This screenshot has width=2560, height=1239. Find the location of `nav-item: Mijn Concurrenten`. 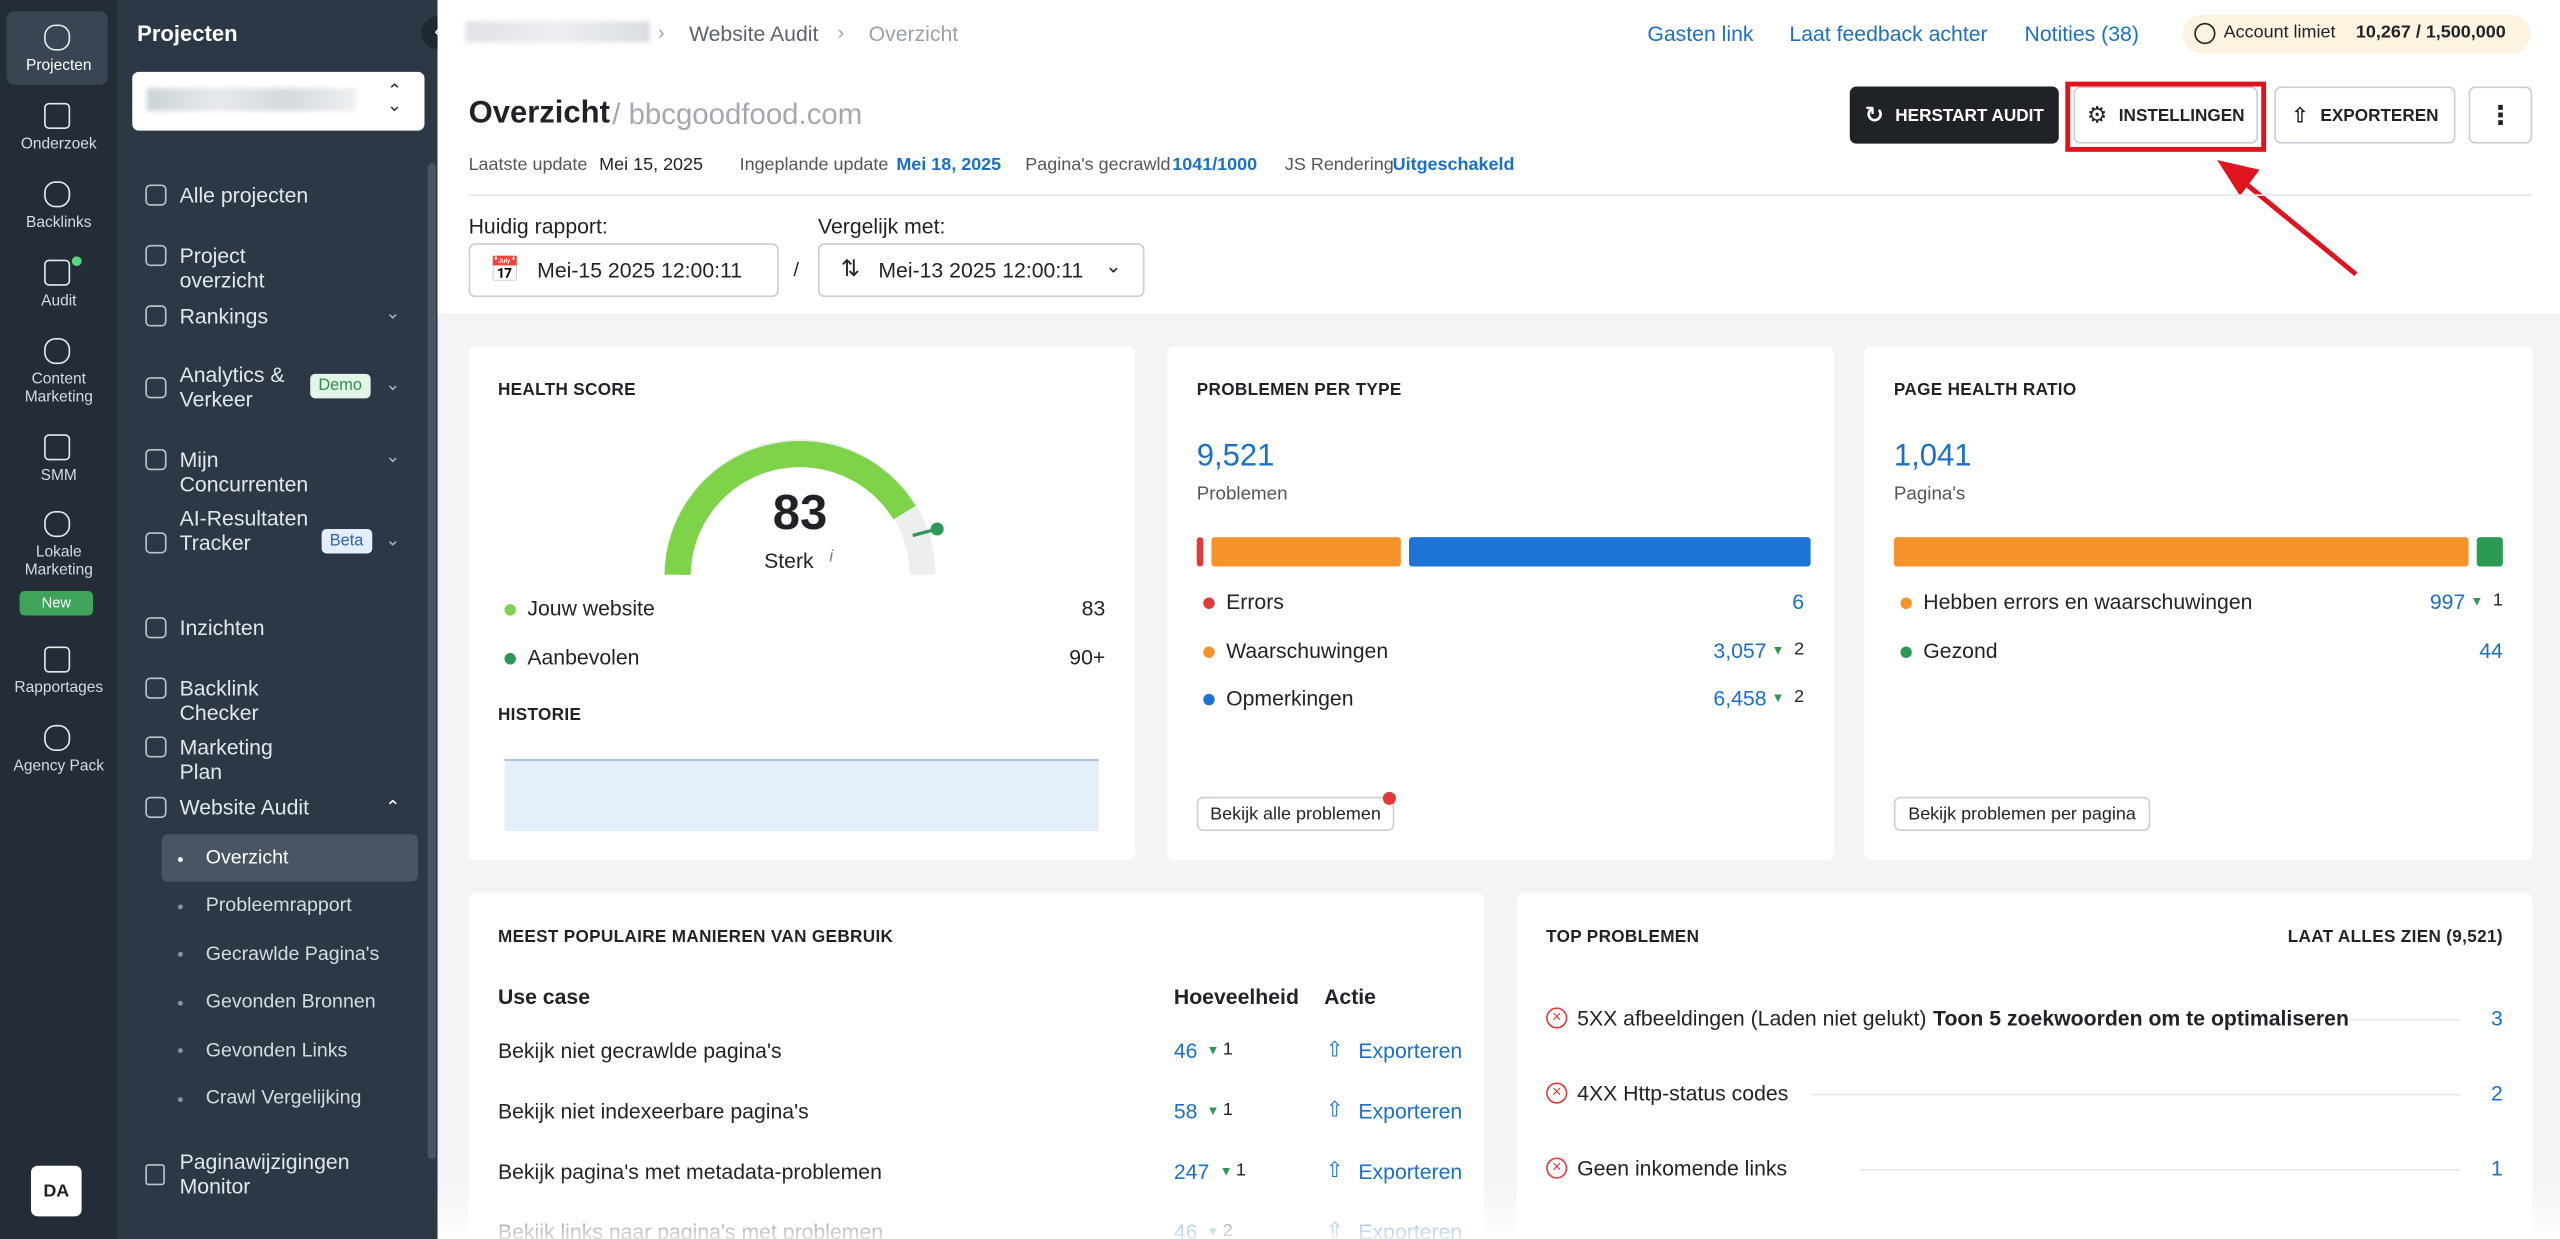

nav-item: Mijn Concurrenten is located at coordinates (244, 471).